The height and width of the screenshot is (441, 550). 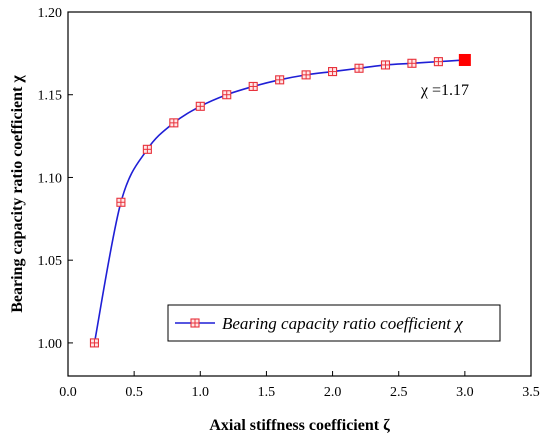 What do you see at coordinates (50, 13) in the screenshot?
I see `y-tick-label: 1.20` at bounding box center [50, 13].